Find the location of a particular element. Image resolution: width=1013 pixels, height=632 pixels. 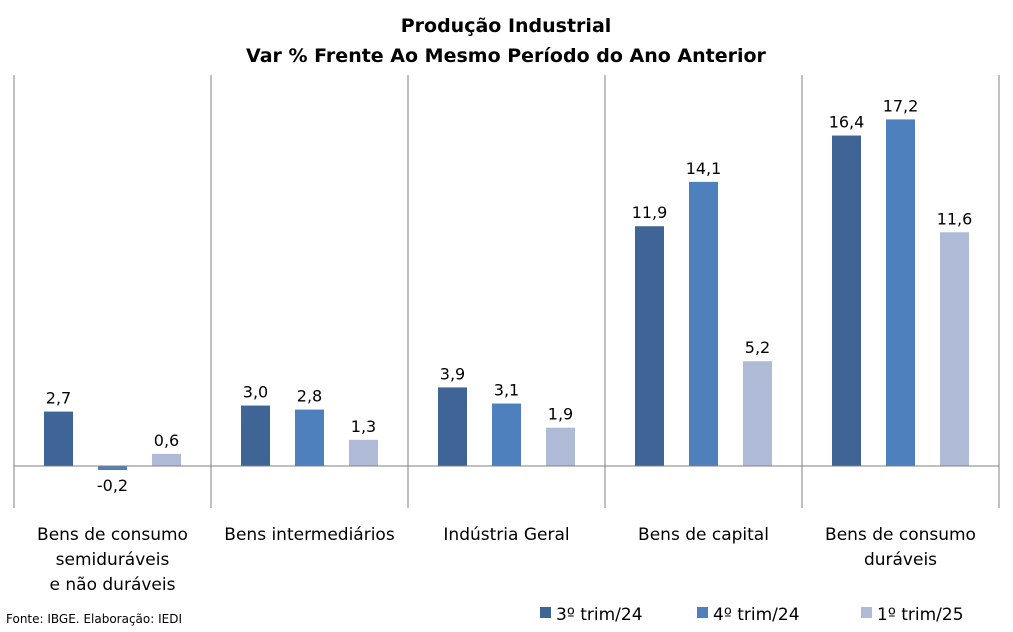

data-label: 2,8 is located at coordinates (309, 396).